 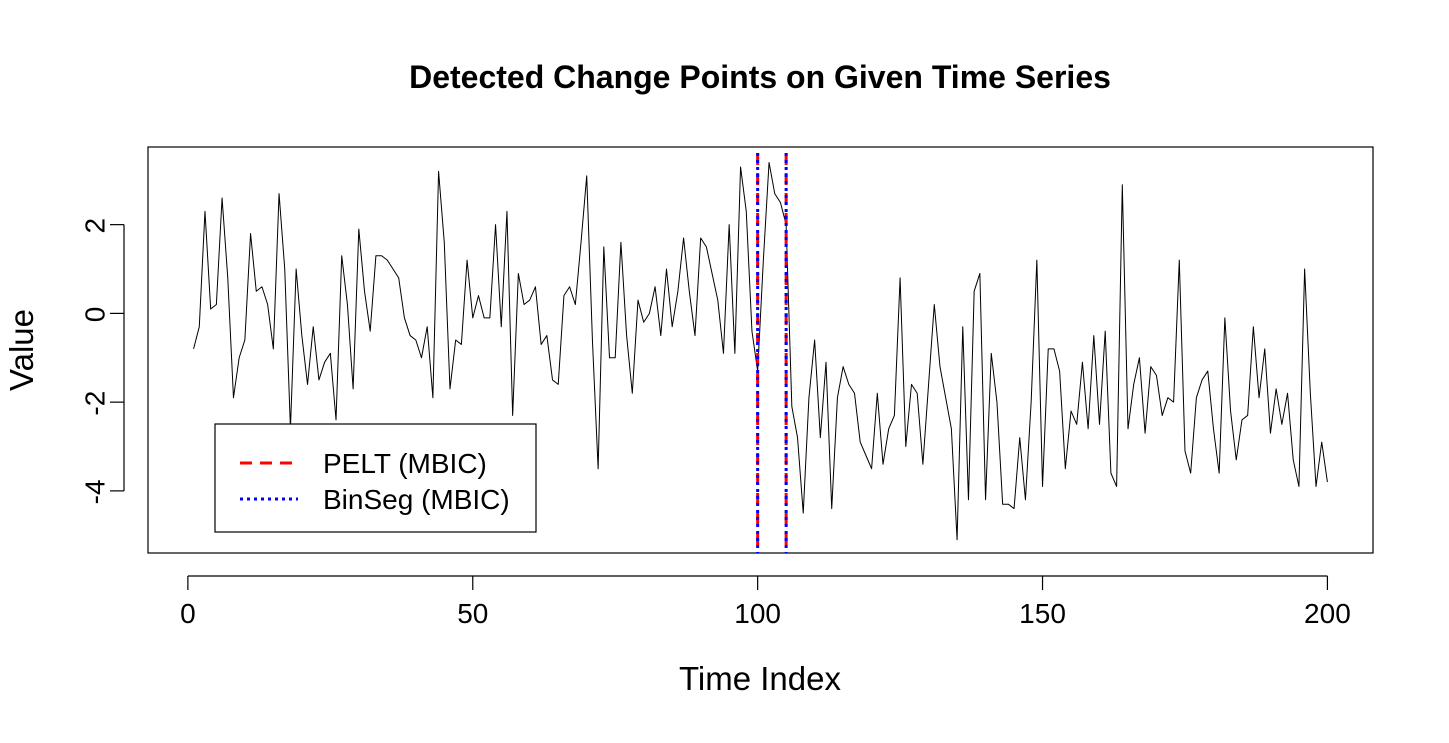 What do you see at coordinates (95, 491) in the screenshot?
I see `y-tick-label: -4` at bounding box center [95, 491].